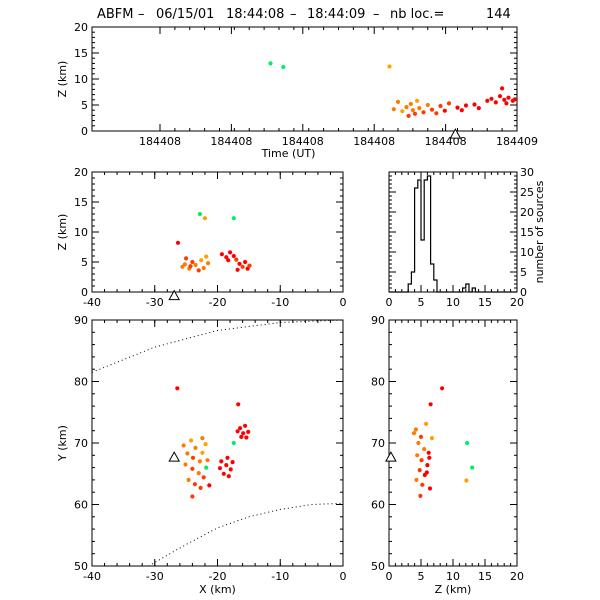  I want to click on title-dash-1: –, so click(141, 14).